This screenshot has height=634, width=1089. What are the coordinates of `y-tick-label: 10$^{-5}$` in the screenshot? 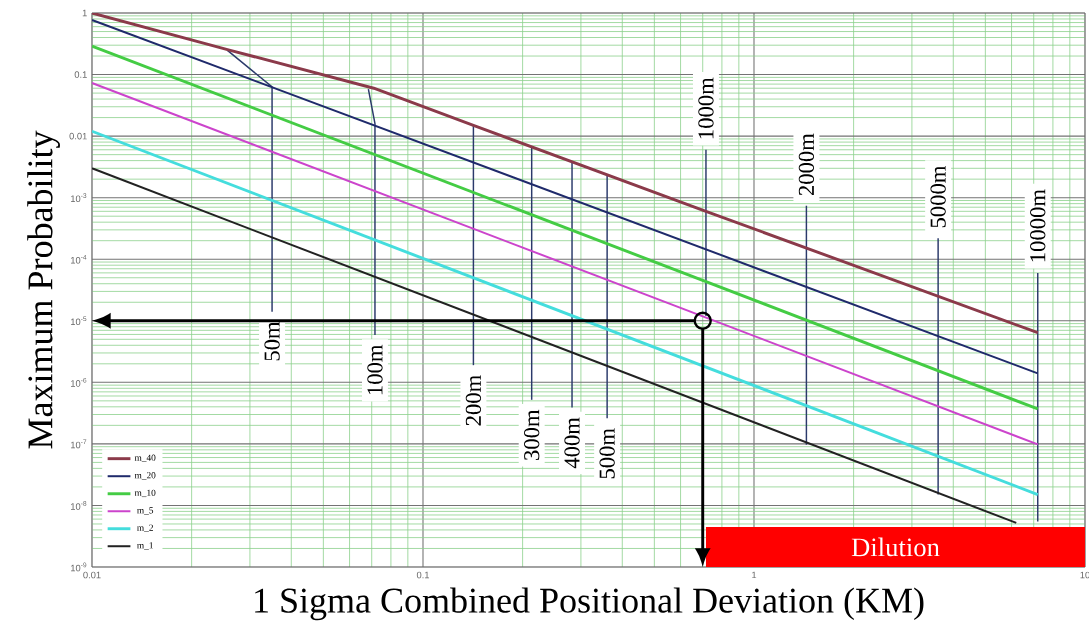 It's located at (79, 321).